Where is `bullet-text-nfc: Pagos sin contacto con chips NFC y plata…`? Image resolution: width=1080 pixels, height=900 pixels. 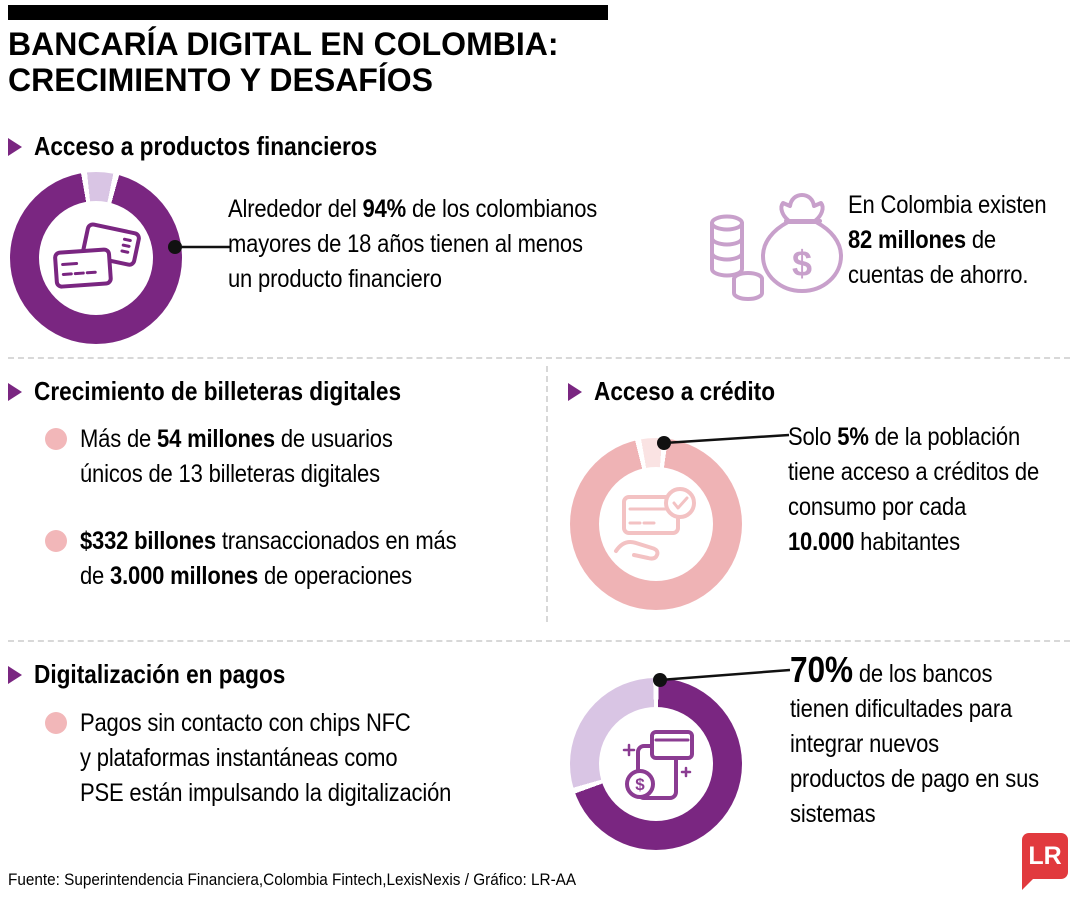 bullet-text-nfc: Pagos sin contacto con chips NFC y plata… is located at coordinates (266, 758).